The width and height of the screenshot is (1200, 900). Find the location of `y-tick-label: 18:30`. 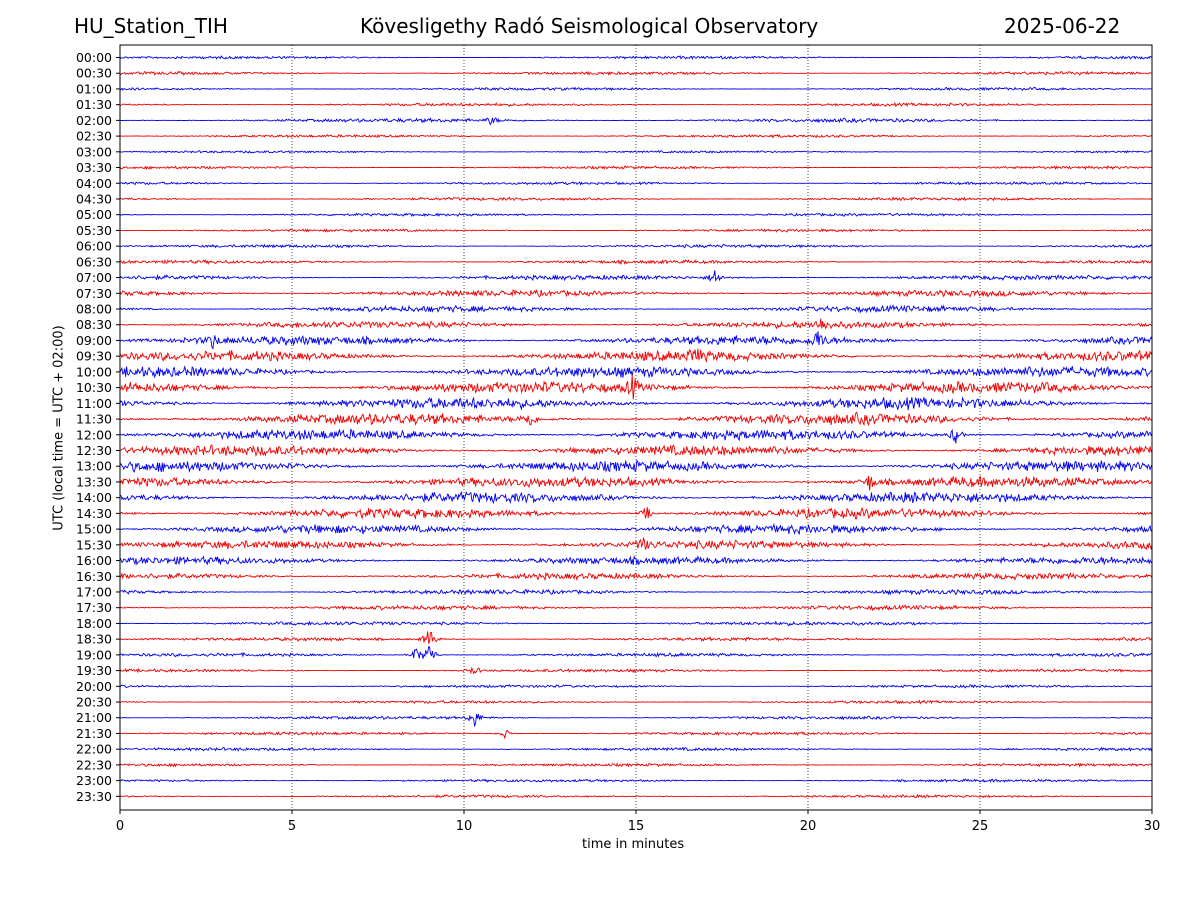

y-tick-label: 18:30 is located at coordinates (94, 639).